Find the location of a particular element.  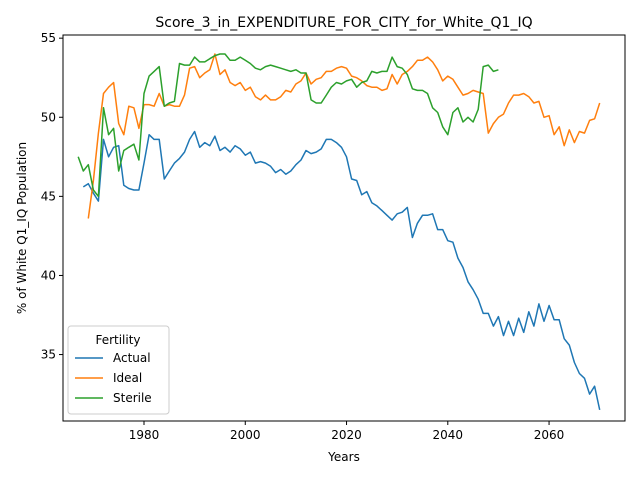

x-axis-title: Years is located at coordinates (343, 457).